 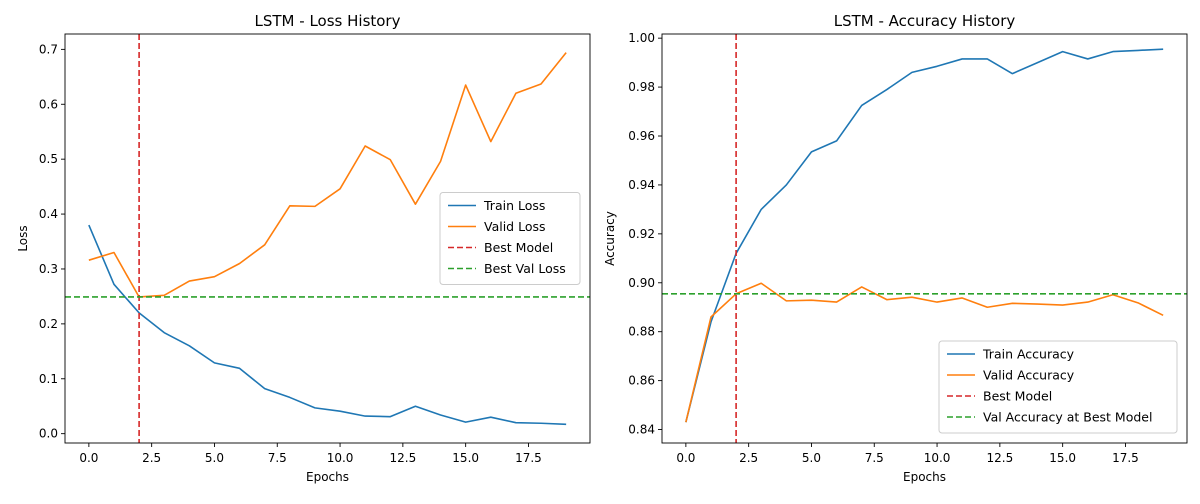 I want to click on y-tick-label: 0.96, so click(x=641, y=136).